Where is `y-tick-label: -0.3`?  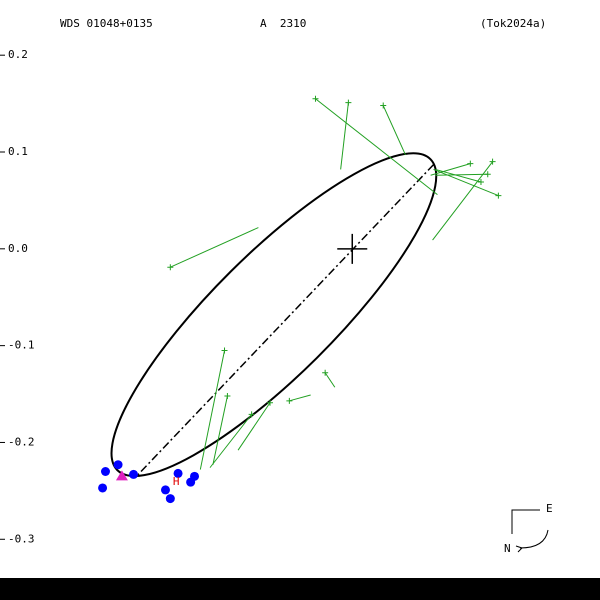 y-tick-label: -0.3 is located at coordinates (21, 538).